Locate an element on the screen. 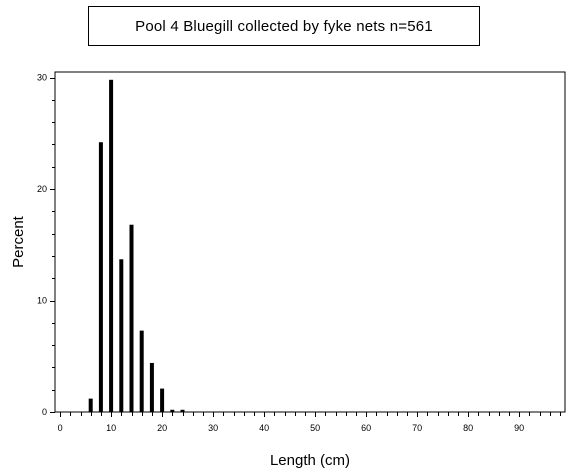 This screenshot has height=475, width=570. x-tick-label: 50 is located at coordinates (315, 428).